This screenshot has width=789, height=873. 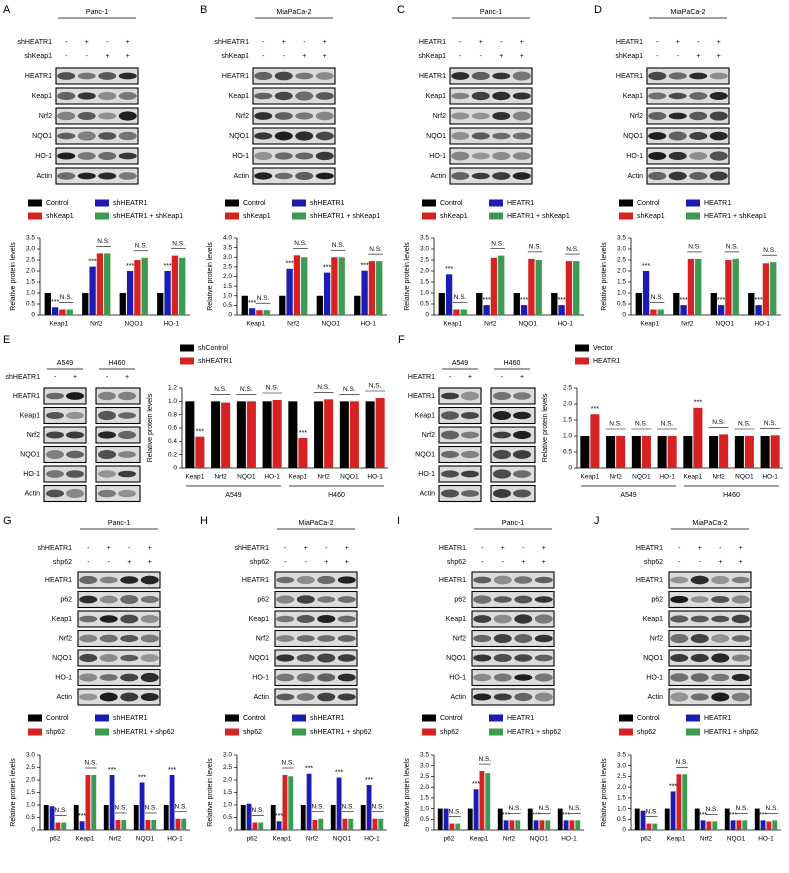 I want to click on legend-swatch, so click(x=232, y=203).